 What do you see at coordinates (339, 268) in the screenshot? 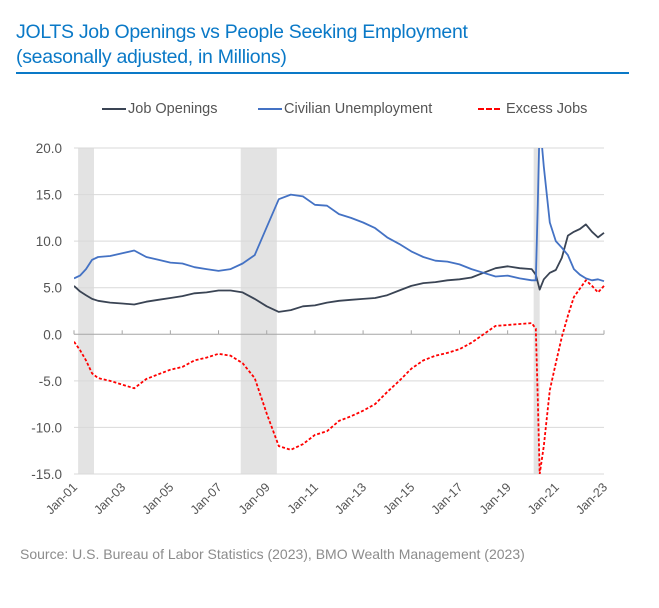
I see `series-line-job-openings` at bounding box center [339, 268].